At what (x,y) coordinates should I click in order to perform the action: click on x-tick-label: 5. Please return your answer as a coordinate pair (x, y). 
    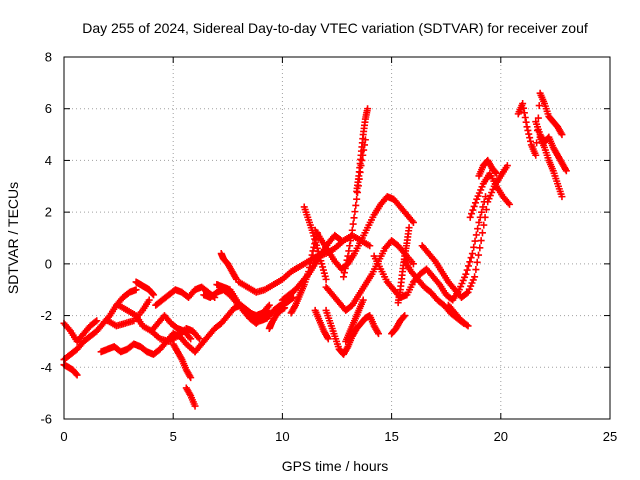
    Looking at the image, I should click on (173, 436).